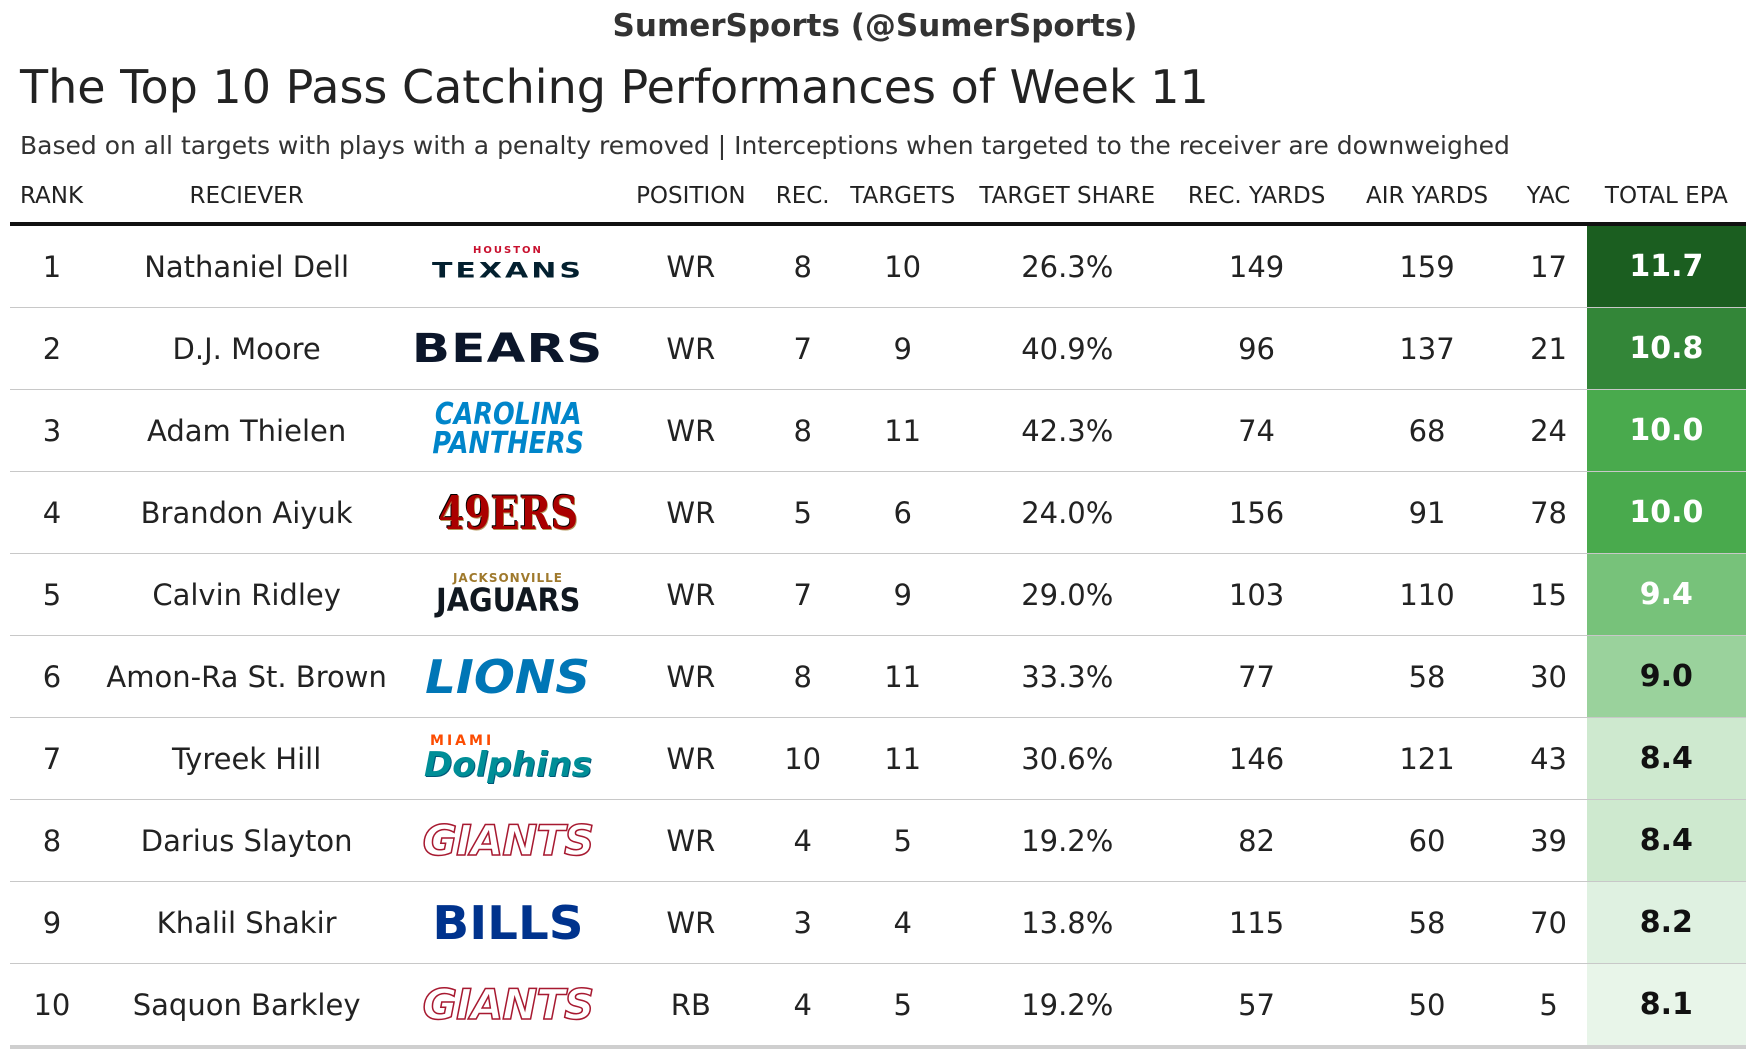 This screenshot has height=1056, width=1750. I want to click on receiver-cell: Khalil Shakir, so click(246, 922).